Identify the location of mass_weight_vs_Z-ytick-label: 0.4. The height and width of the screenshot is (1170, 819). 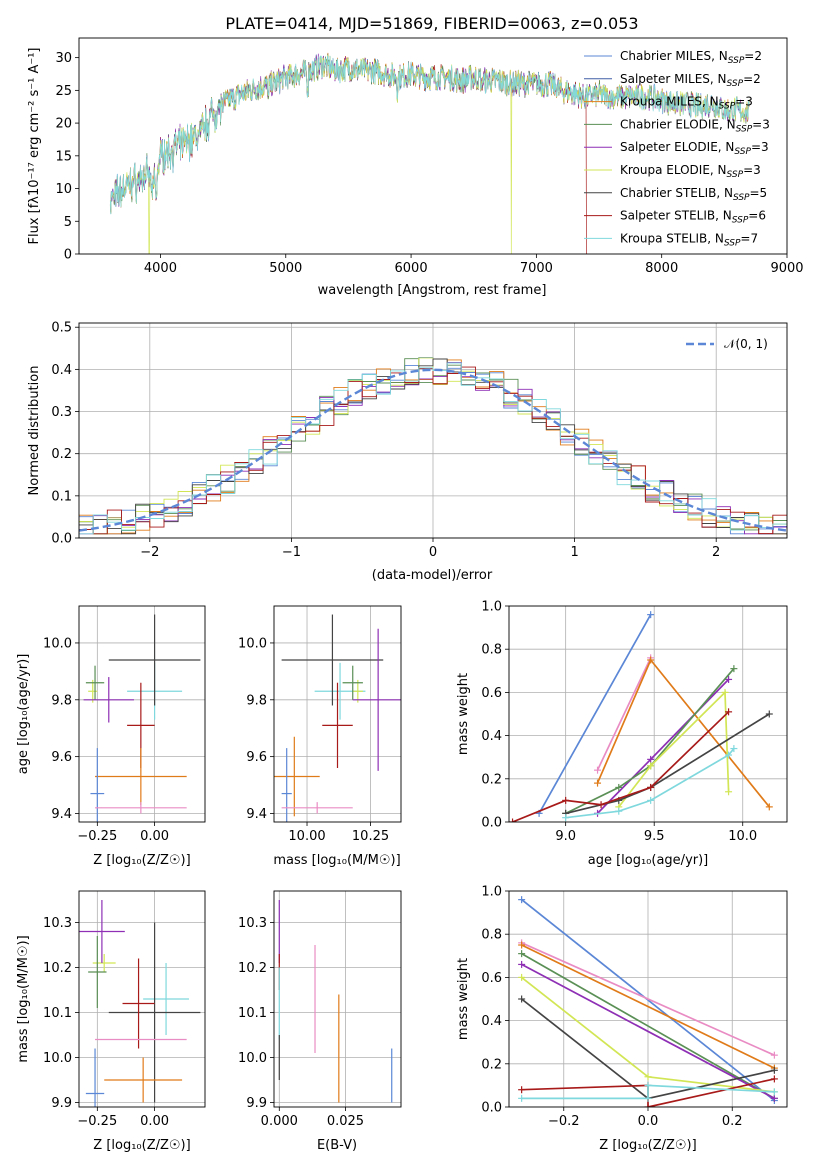
(491, 1021).